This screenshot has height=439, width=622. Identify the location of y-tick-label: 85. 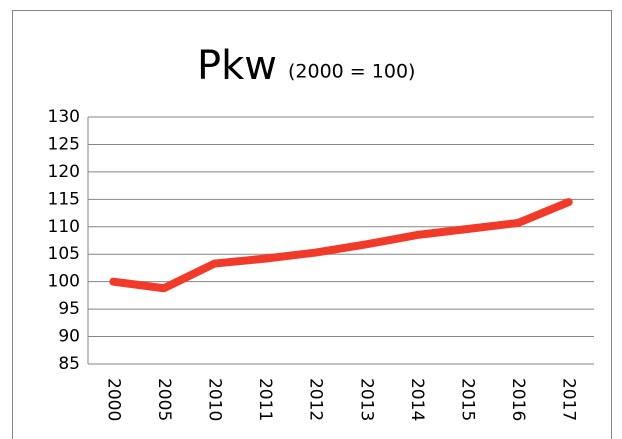
(69, 364).